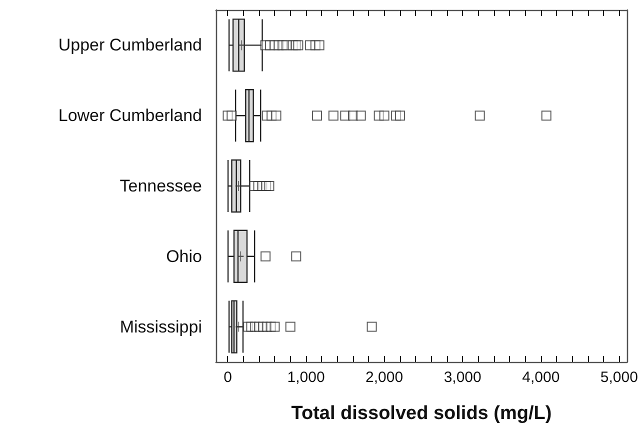  Describe the element at coordinates (385, 377) in the screenshot. I see `x-tick-label: 2,000` at that location.